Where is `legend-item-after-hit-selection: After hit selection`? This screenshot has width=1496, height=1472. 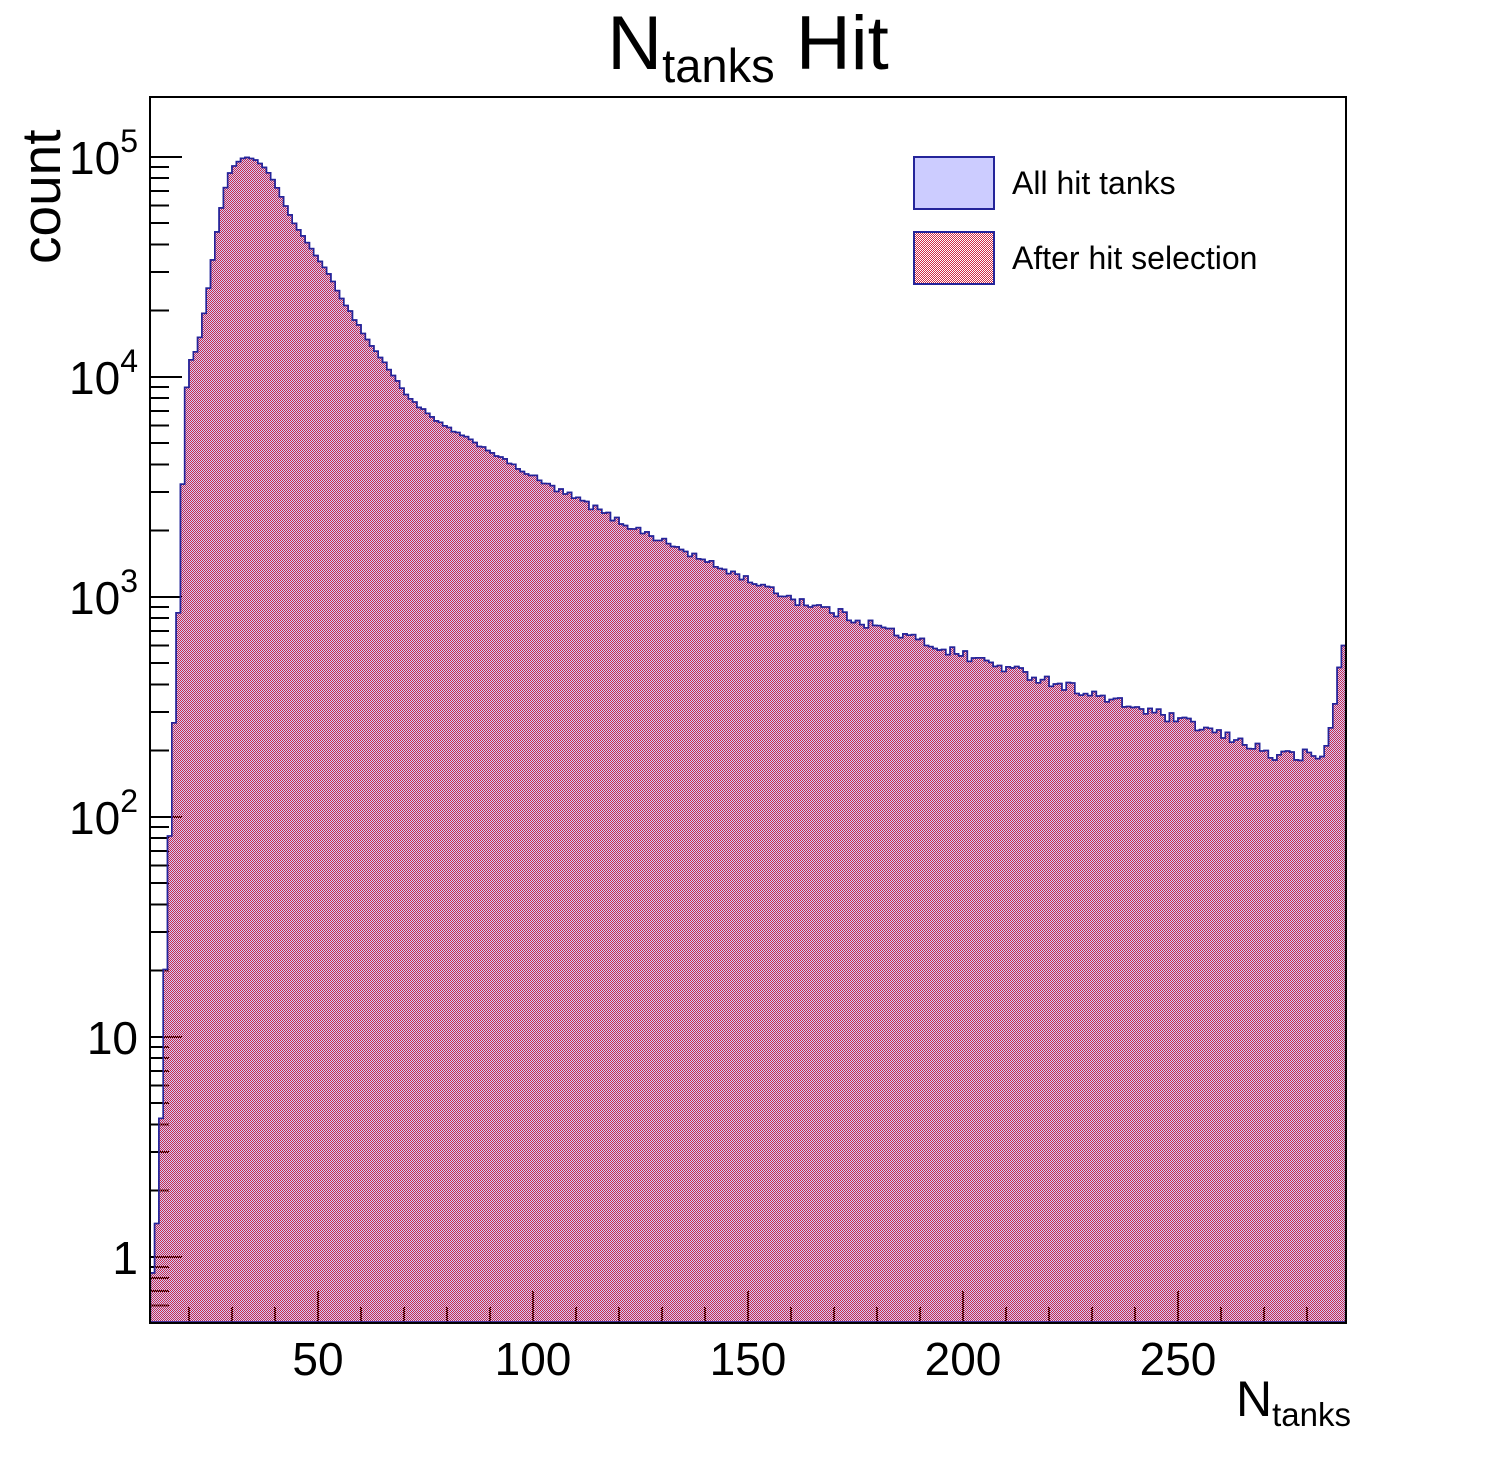 legend-item-after-hit-selection: After hit selection is located at coordinates (1085, 258).